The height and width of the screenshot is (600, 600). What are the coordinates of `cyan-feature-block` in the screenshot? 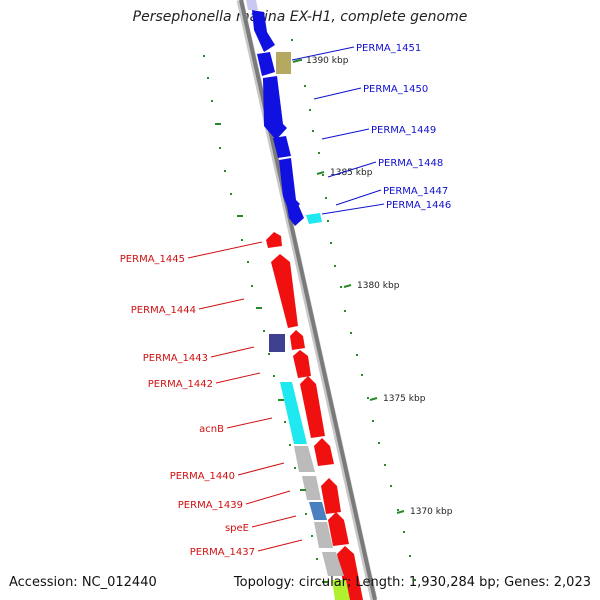 It's located at (314, 218).